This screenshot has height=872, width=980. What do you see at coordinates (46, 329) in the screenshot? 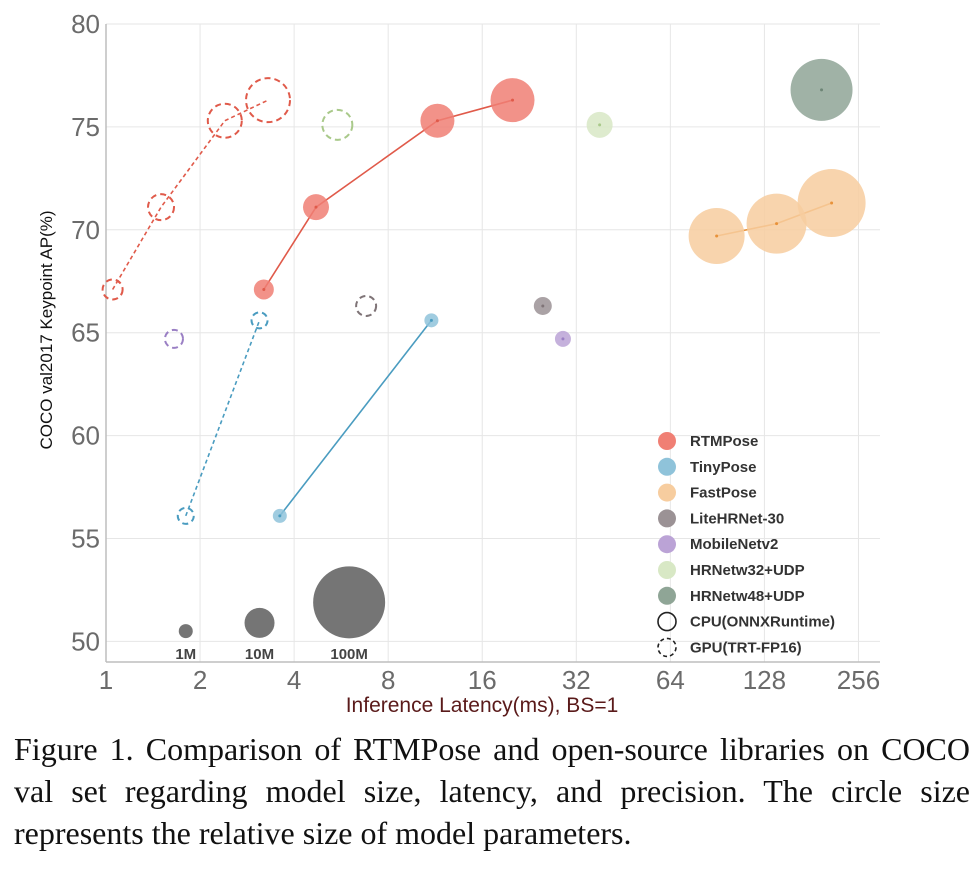
I see `y-axis-title: COCO val2017 Keypoint AP(%)` at bounding box center [46, 329].